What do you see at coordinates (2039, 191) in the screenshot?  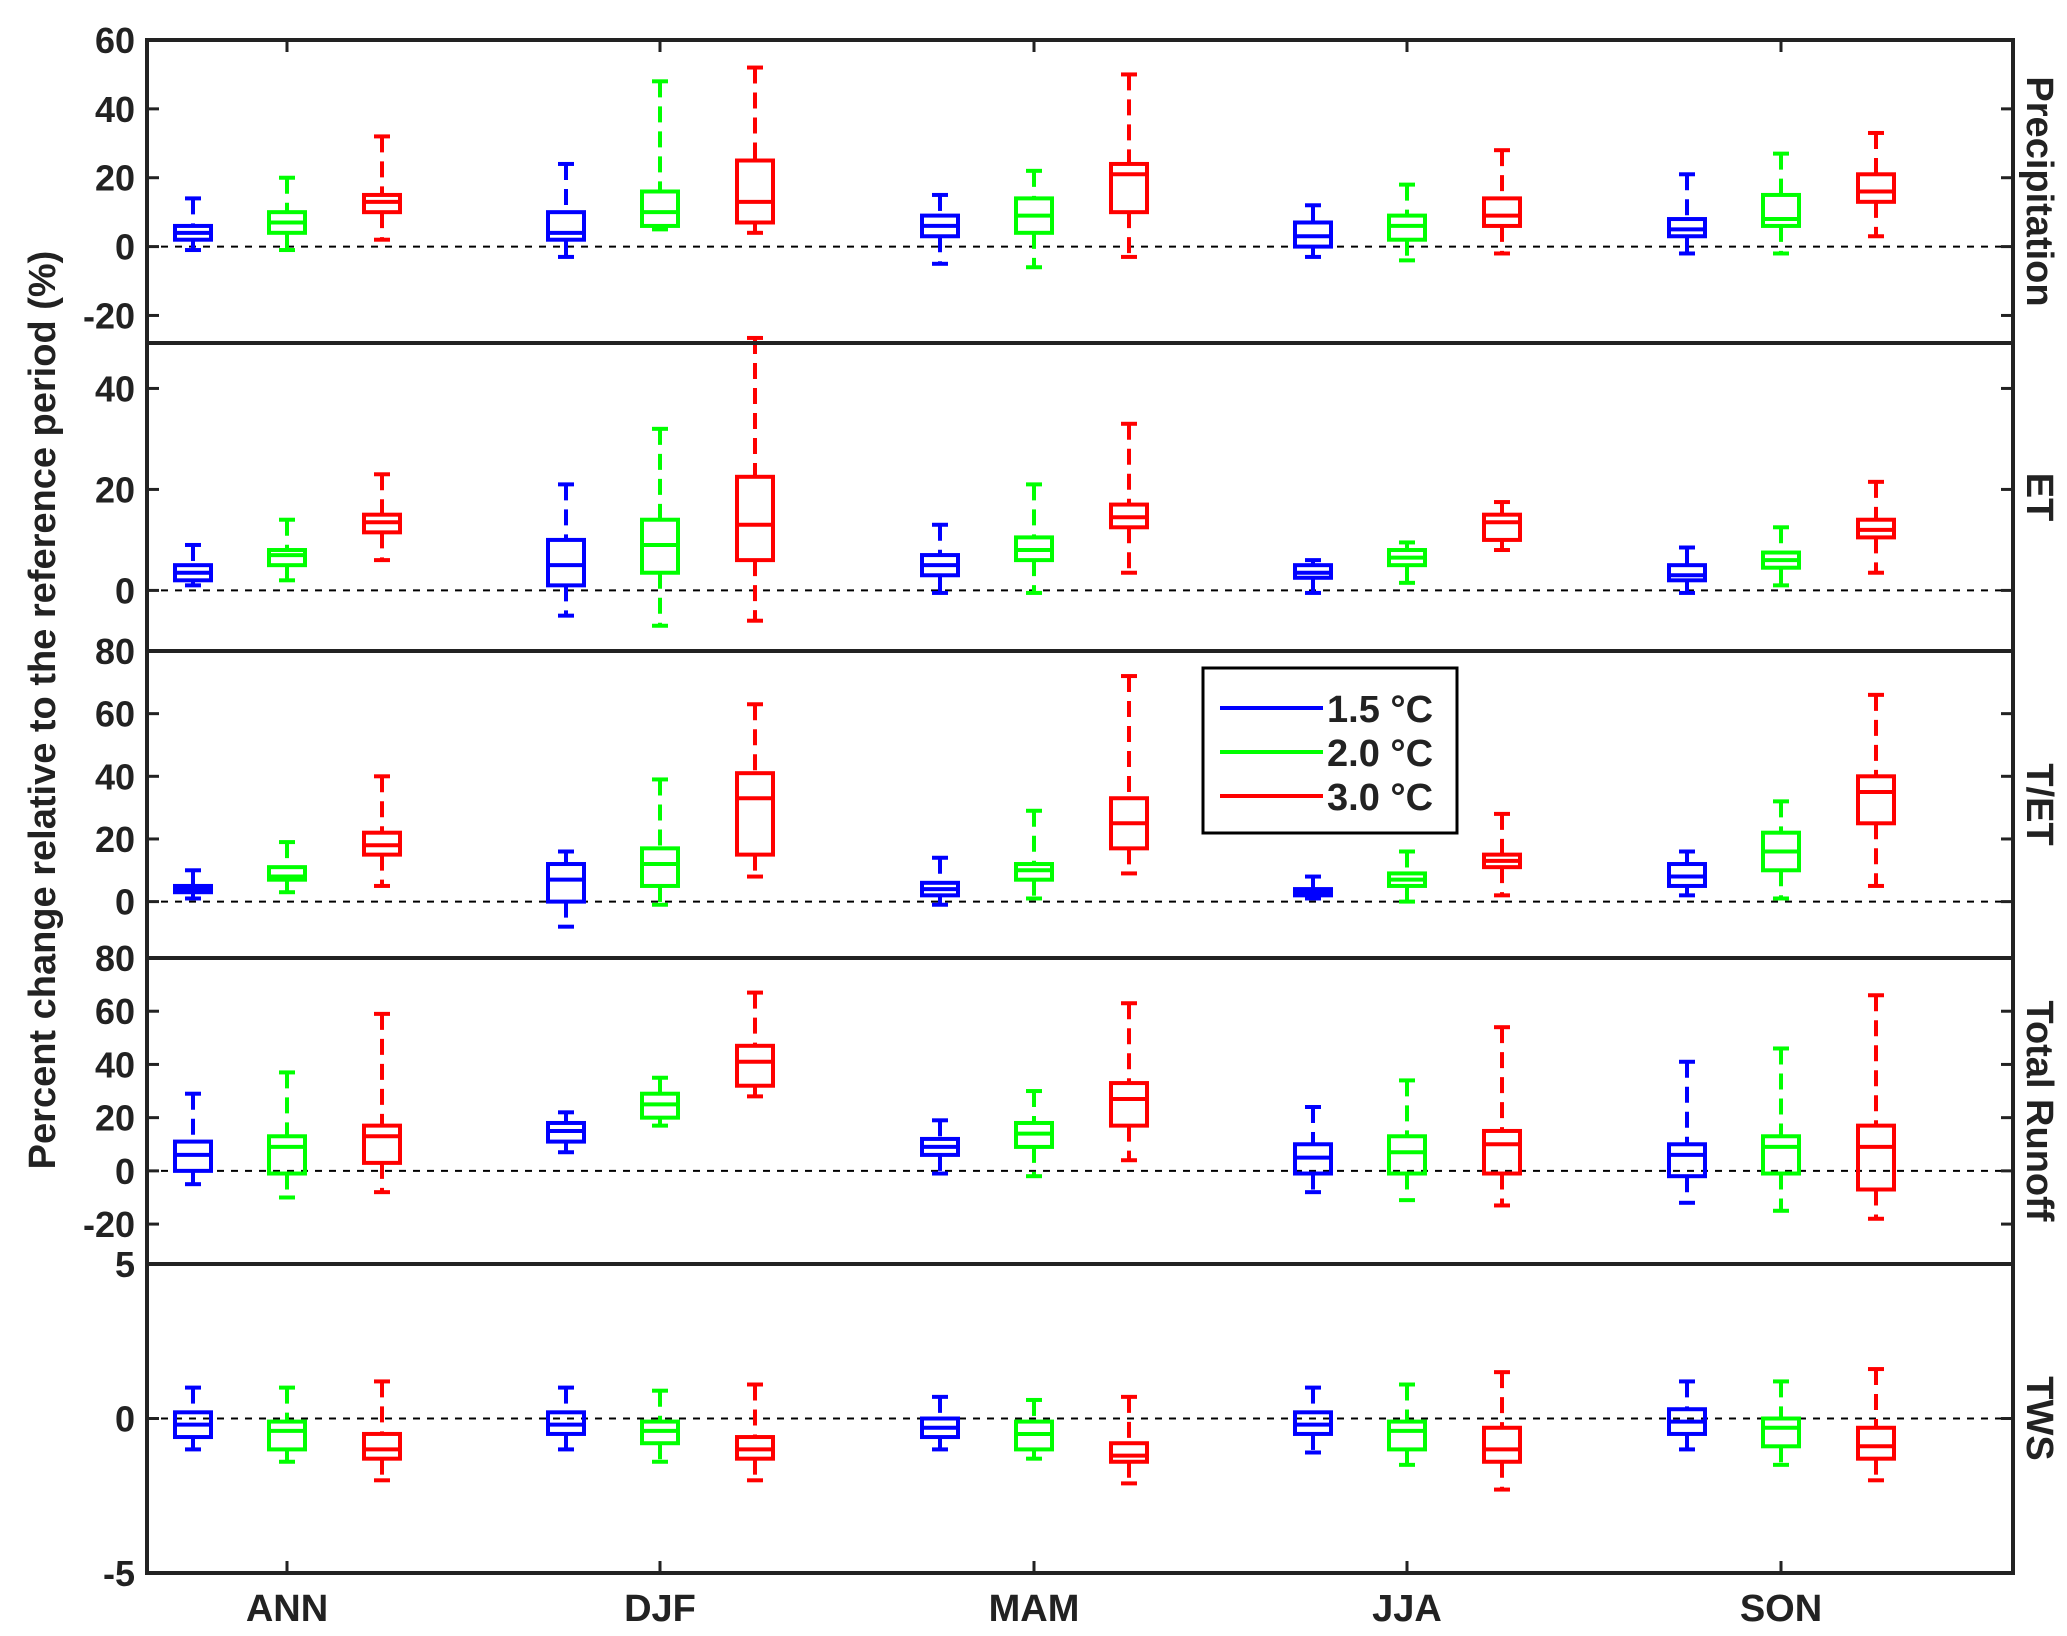 I see `panel-title-precipitation: Precipitation` at bounding box center [2039, 191].